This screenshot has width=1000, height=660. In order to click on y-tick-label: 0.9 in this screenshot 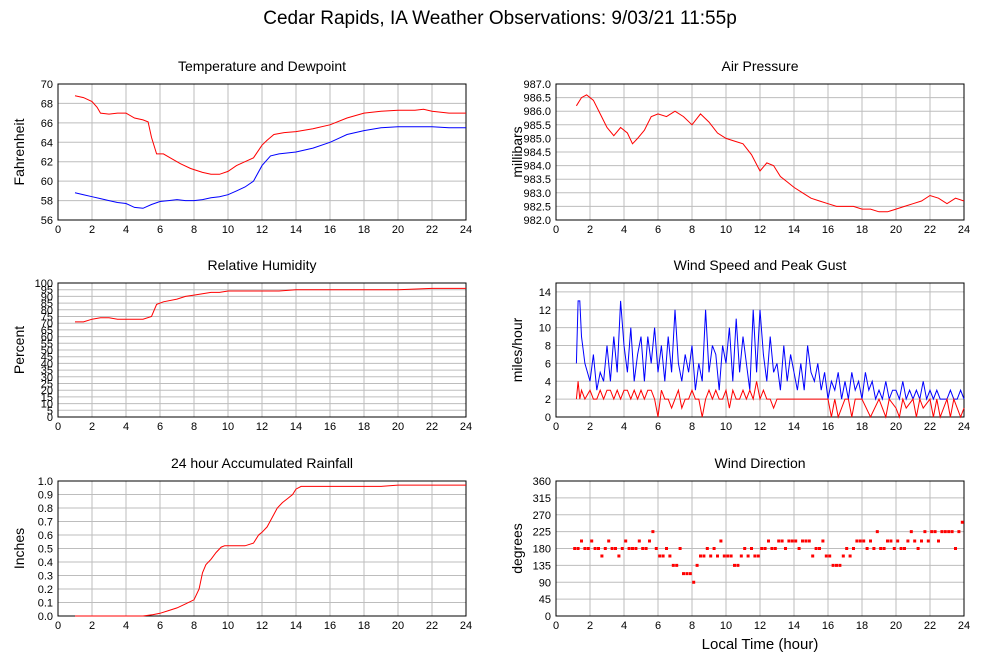, I will do `click(45, 496)`.